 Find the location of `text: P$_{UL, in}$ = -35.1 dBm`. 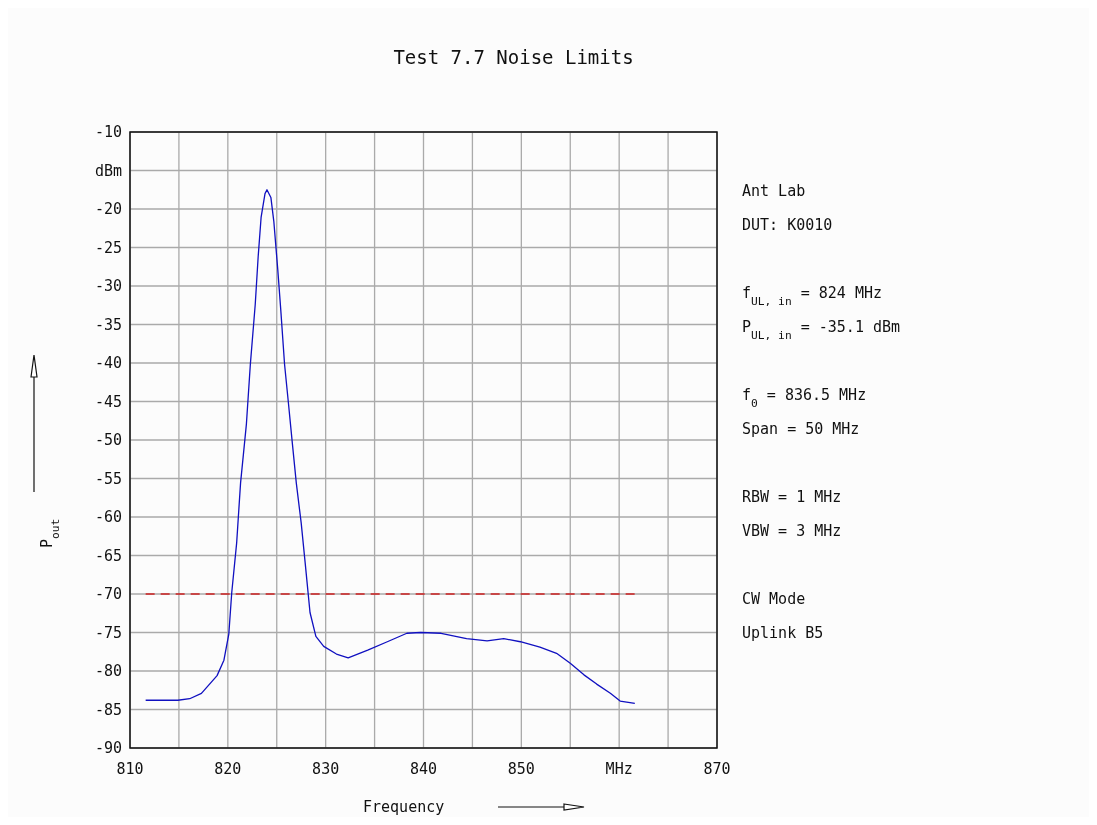

text: P$_{UL, in}$ = -35.1 dBm is located at coordinates (821, 330).